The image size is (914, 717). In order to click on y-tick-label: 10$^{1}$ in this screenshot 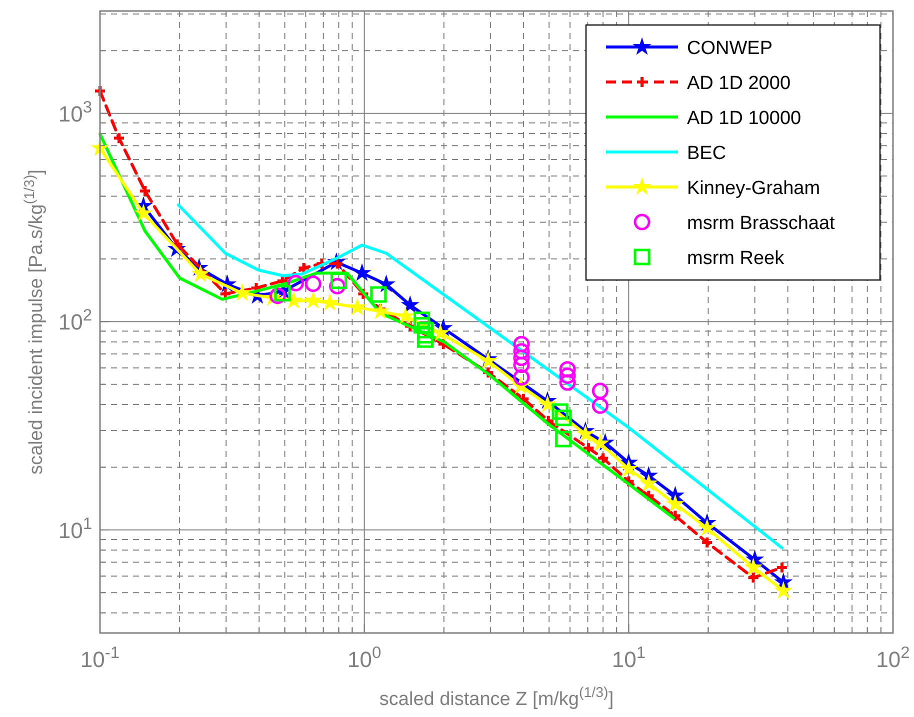, I will do `click(75, 528)`.